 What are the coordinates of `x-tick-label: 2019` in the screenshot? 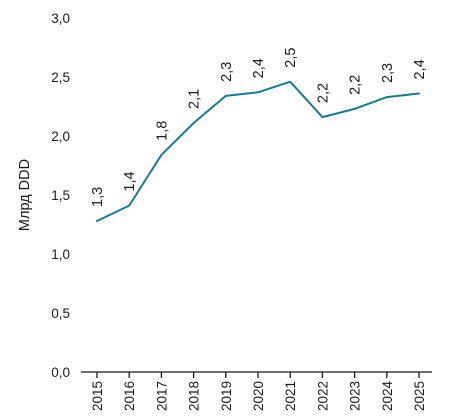 It's located at (226, 396).